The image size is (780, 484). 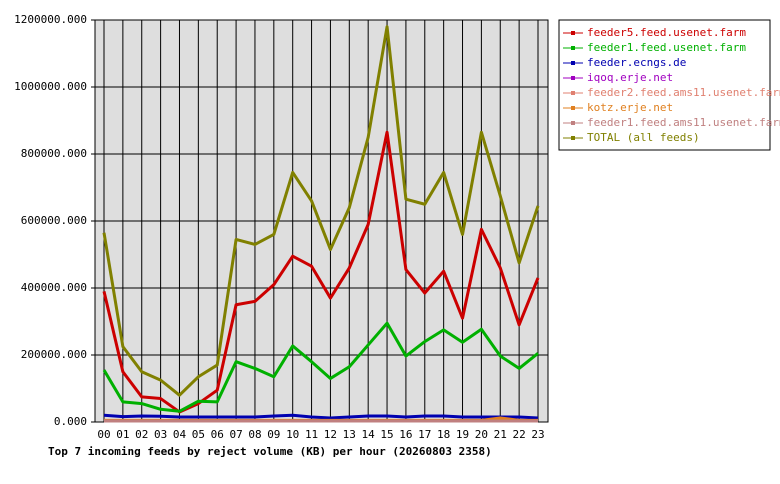 I want to click on x-tick-label: 11, so click(x=311, y=434).